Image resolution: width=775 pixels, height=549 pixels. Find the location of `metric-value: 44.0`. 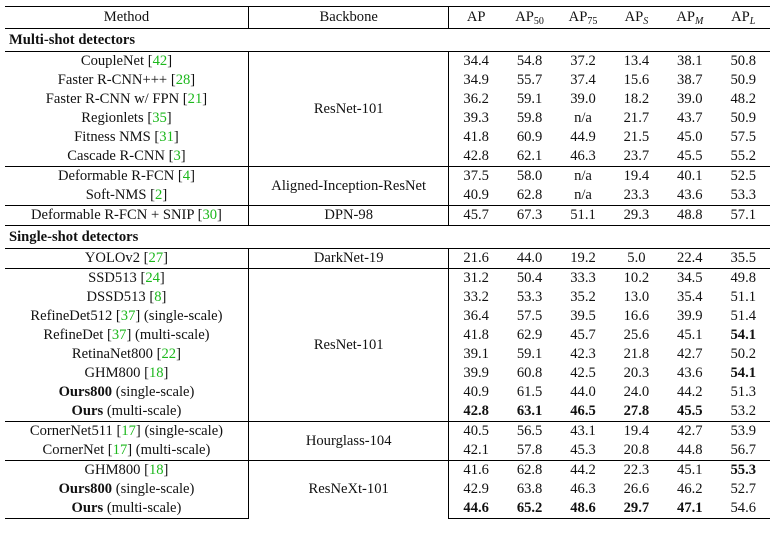

metric-value: 44.0 is located at coordinates (583, 392).